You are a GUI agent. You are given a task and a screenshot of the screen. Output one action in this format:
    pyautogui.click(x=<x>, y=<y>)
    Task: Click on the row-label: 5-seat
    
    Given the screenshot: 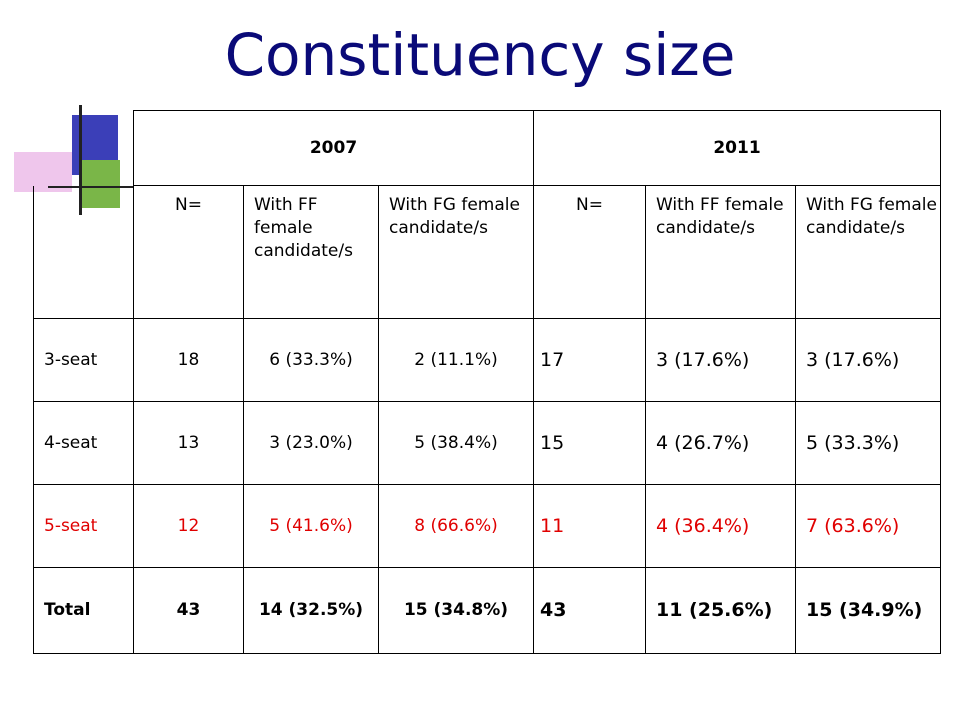 What is the action you would take?
    pyautogui.click(x=83, y=526)
    